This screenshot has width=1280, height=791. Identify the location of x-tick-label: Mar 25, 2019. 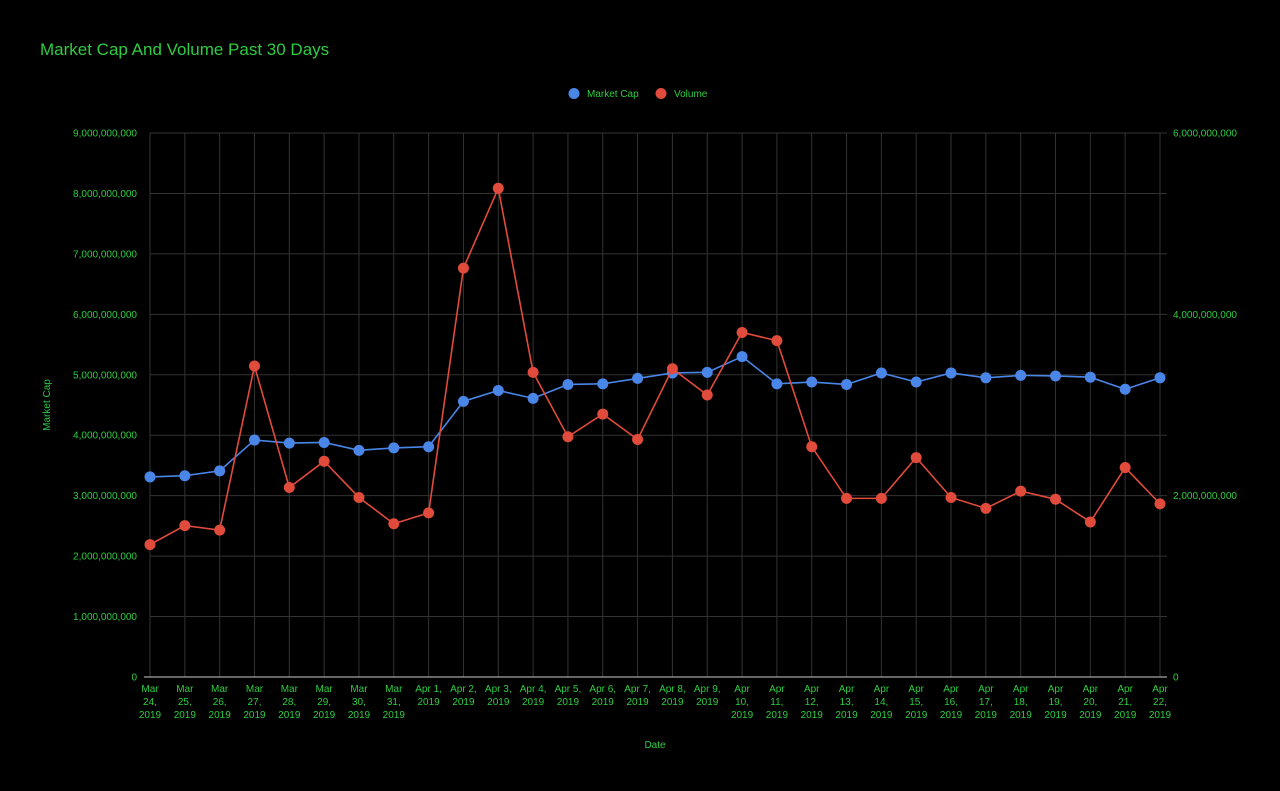
(185, 702).